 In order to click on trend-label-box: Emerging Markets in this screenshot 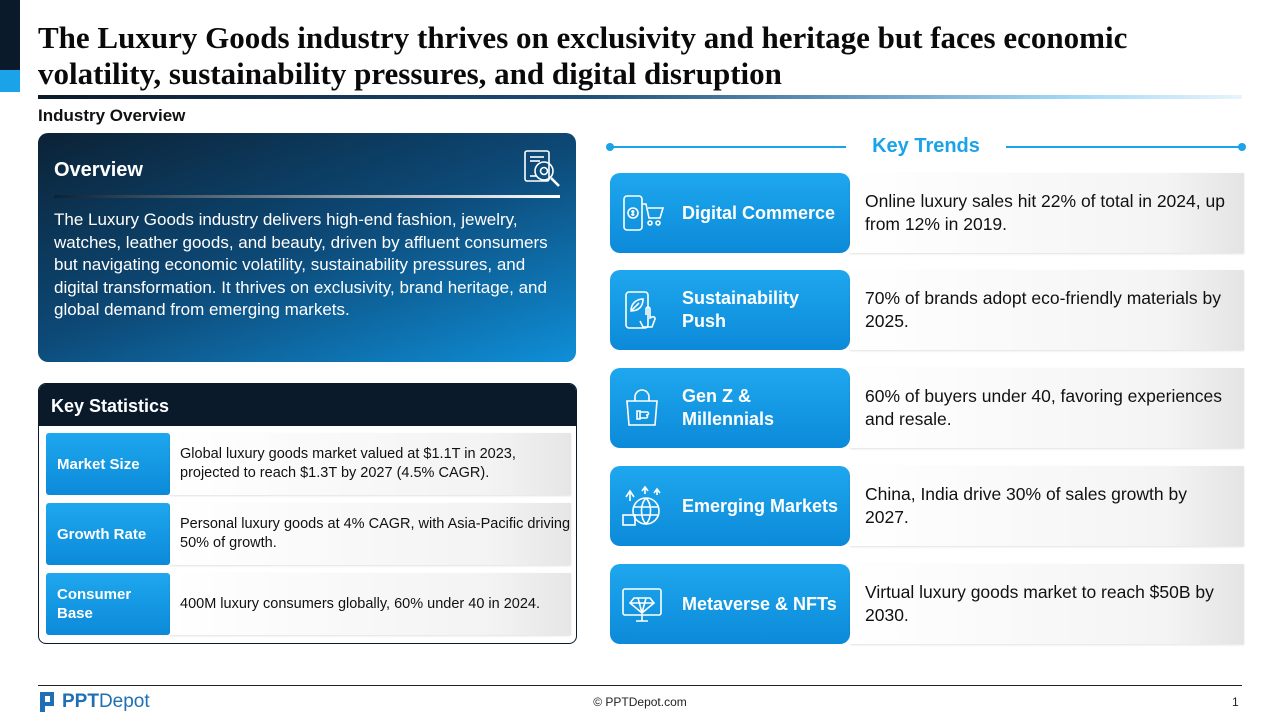, I will do `click(730, 506)`.